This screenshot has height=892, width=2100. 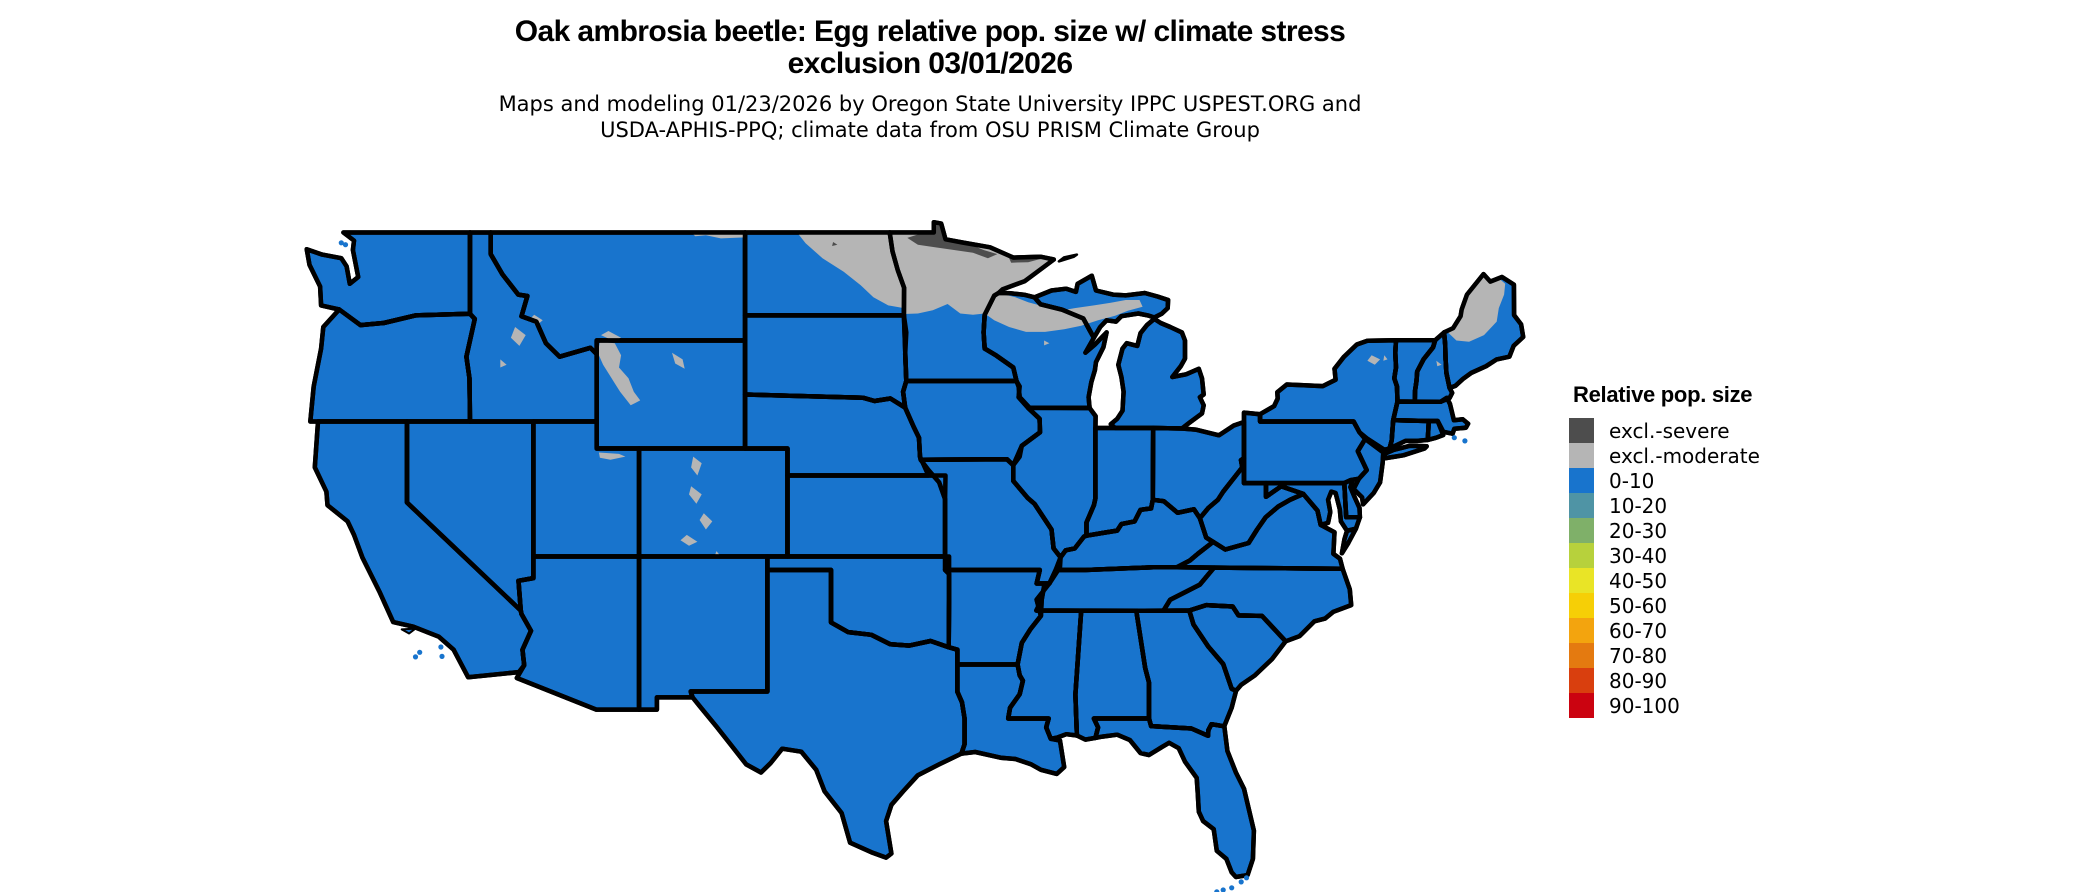 I want to click on legend-item-r40_50: 40-50, so click(x=1664, y=580).